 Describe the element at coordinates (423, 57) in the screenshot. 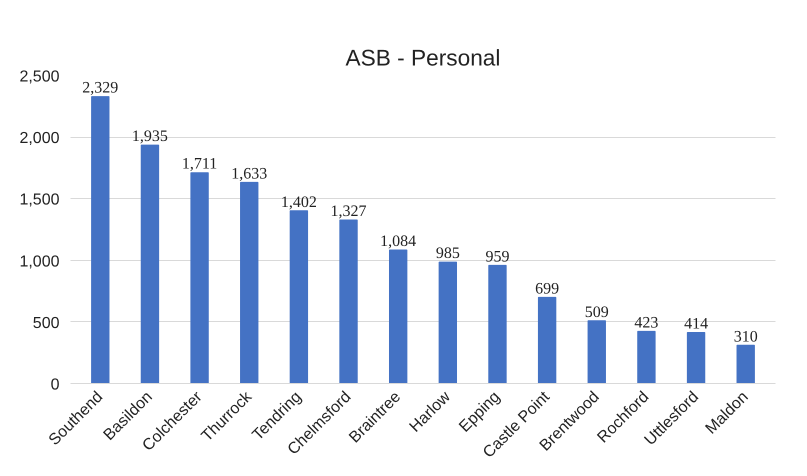

I see `chart-title: ASB - Personal` at that location.